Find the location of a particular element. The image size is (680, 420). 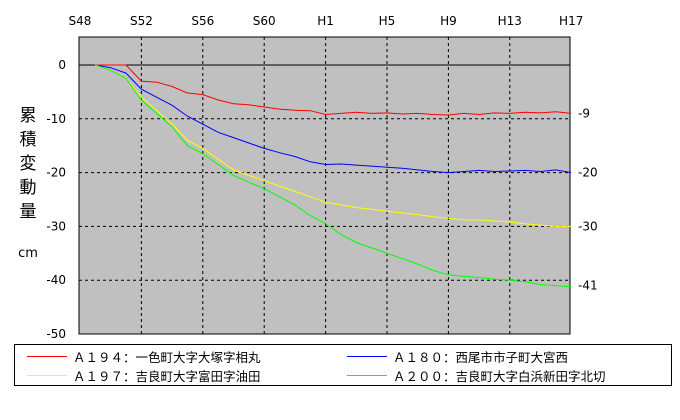

y-axis-label-char: 量 is located at coordinates (28, 212).